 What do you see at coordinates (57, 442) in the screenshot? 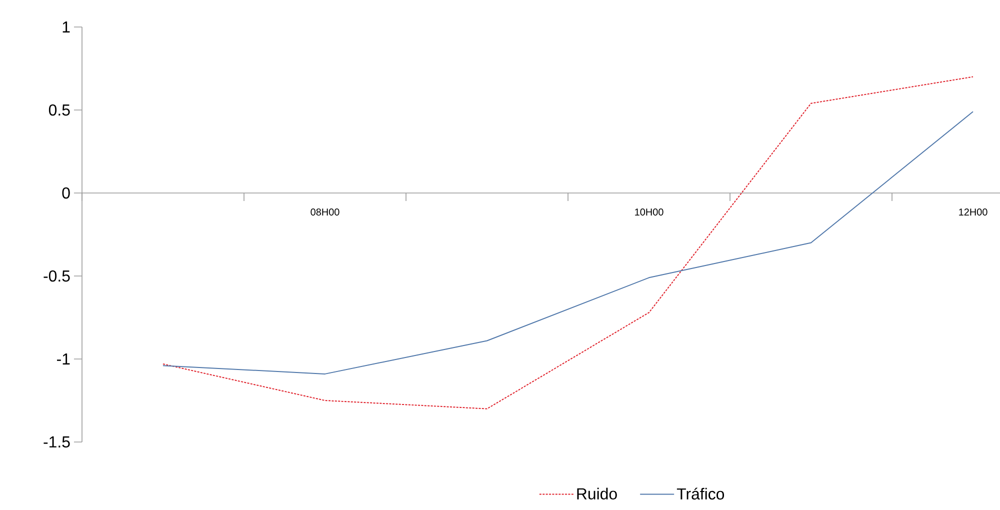
I see `y-tick-label: -1.5` at bounding box center [57, 442].